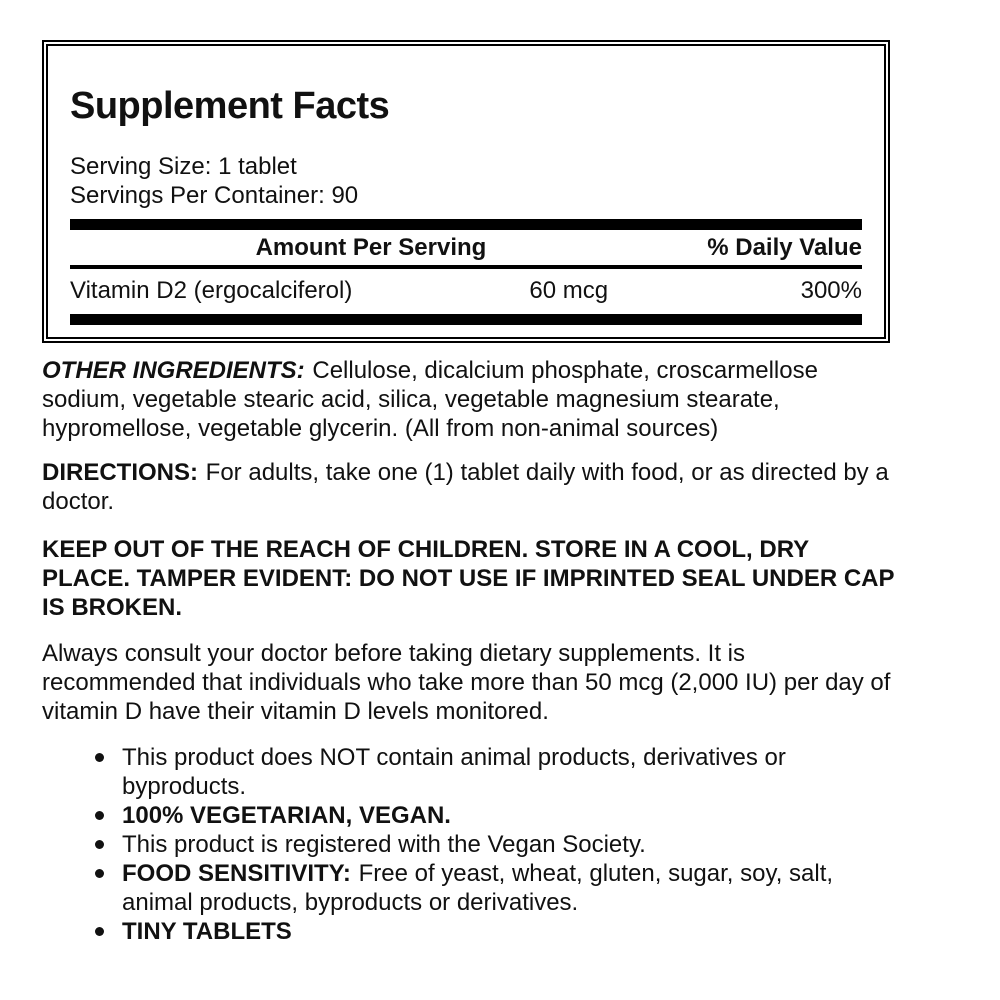 The image size is (1000, 1000). I want to click on nutrient-name: Vitamin D2 (ergocalciferol), so click(211, 290).